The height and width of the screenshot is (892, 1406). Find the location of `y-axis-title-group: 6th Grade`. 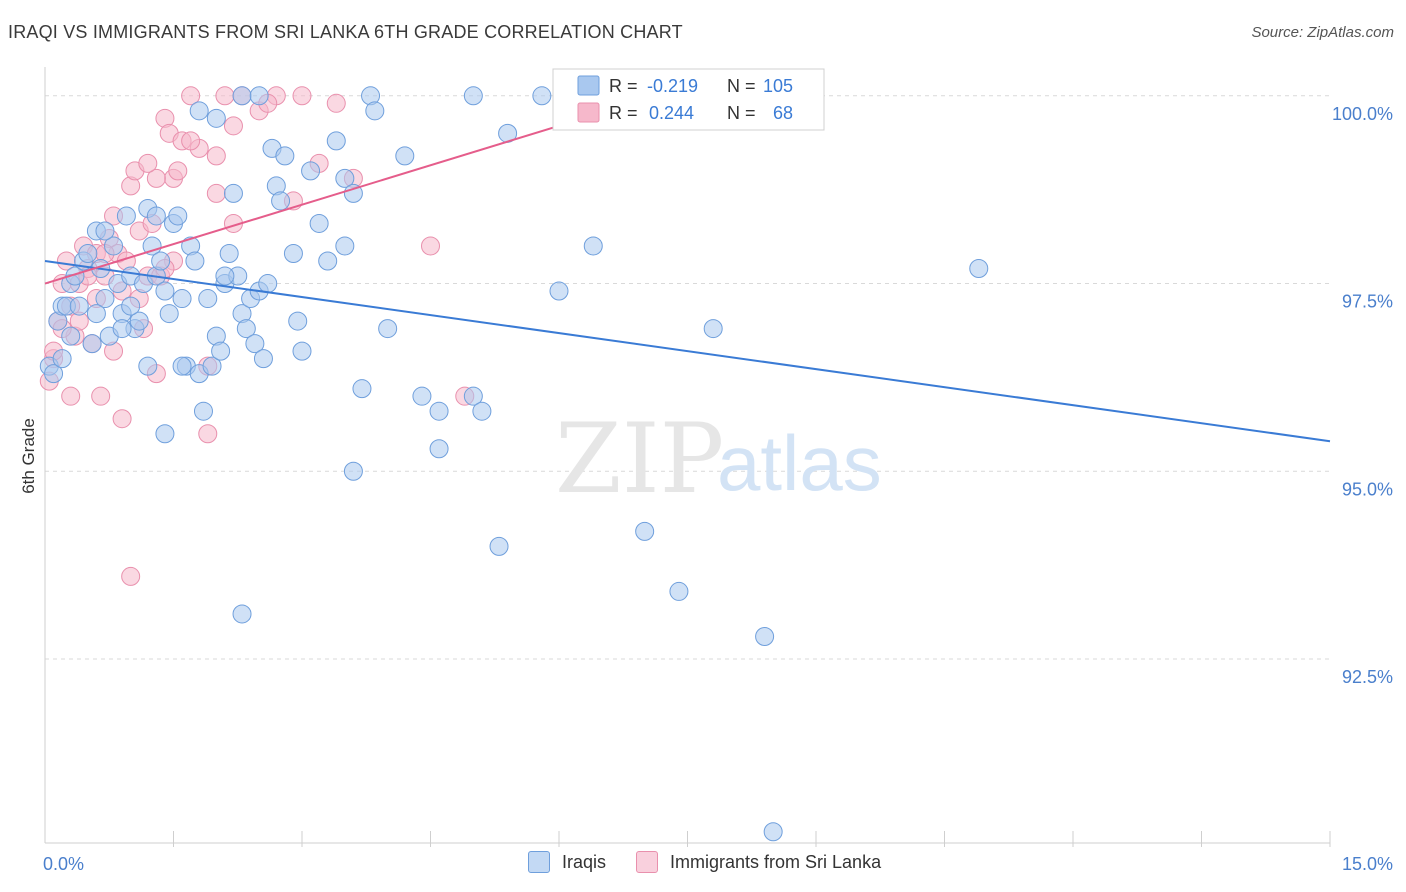

y-axis-title-group: 6th Grade is located at coordinates (28, 456).